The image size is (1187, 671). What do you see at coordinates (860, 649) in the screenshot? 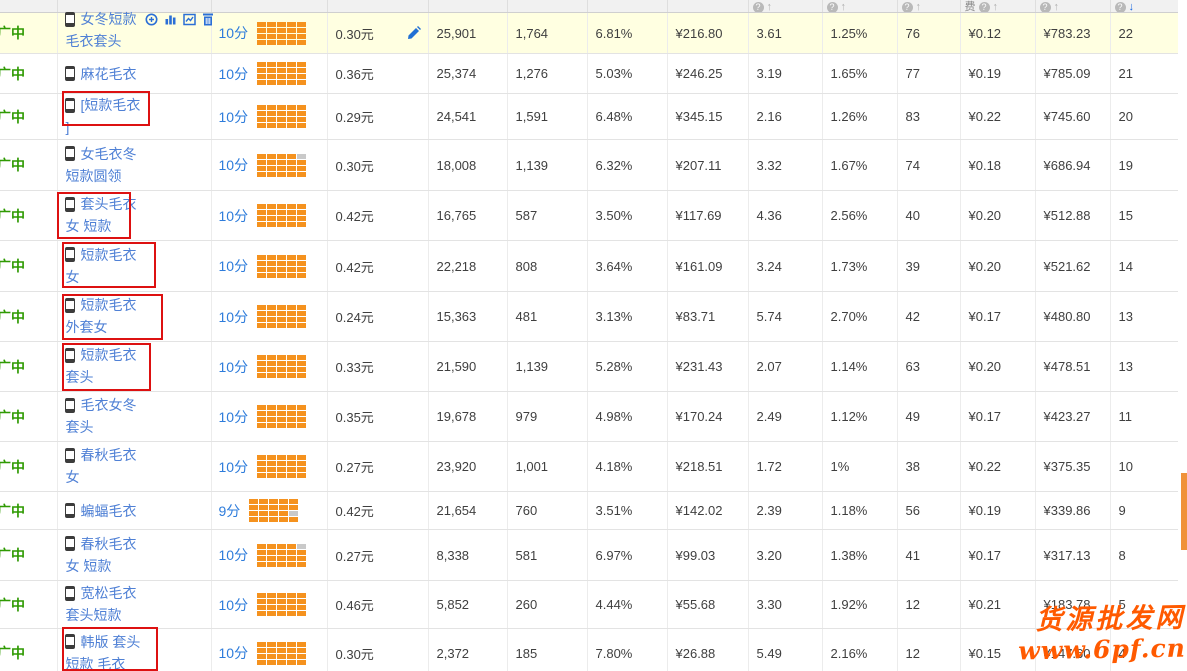
I see `metric-cell: 2.16%` at bounding box center [860, 649].